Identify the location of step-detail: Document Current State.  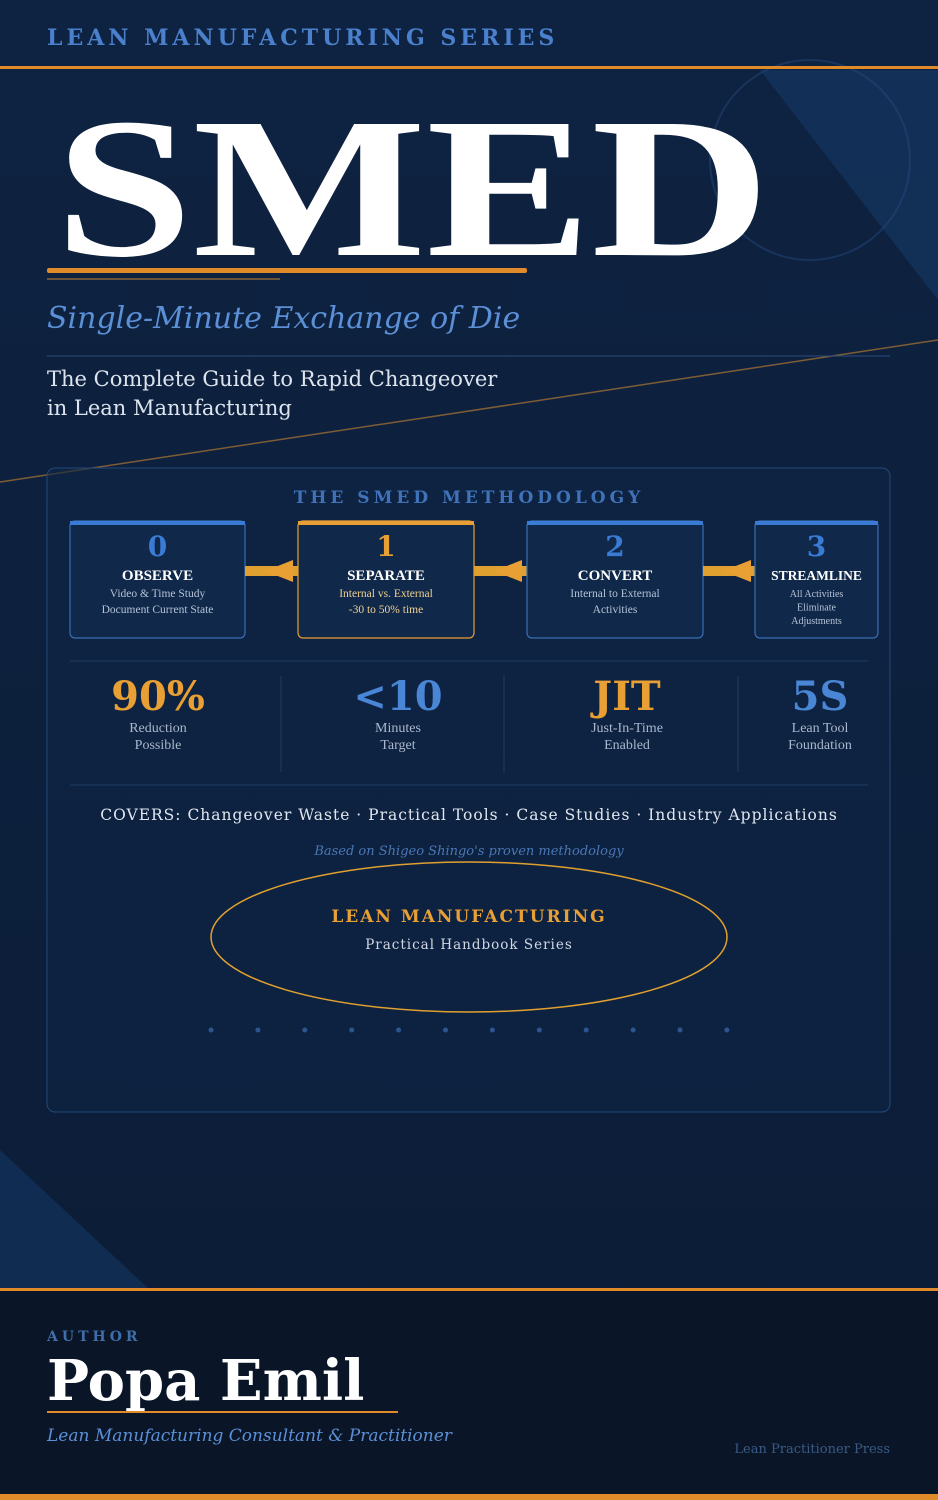
(158, 610).